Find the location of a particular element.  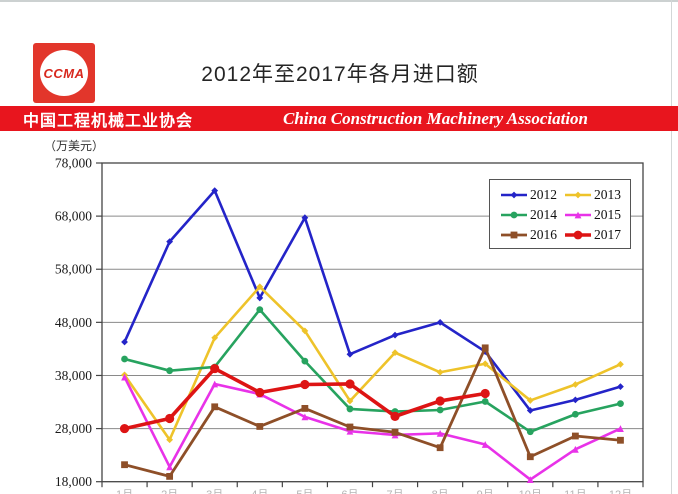

svg-text: 58,000 is located at coordinates (73, 269).